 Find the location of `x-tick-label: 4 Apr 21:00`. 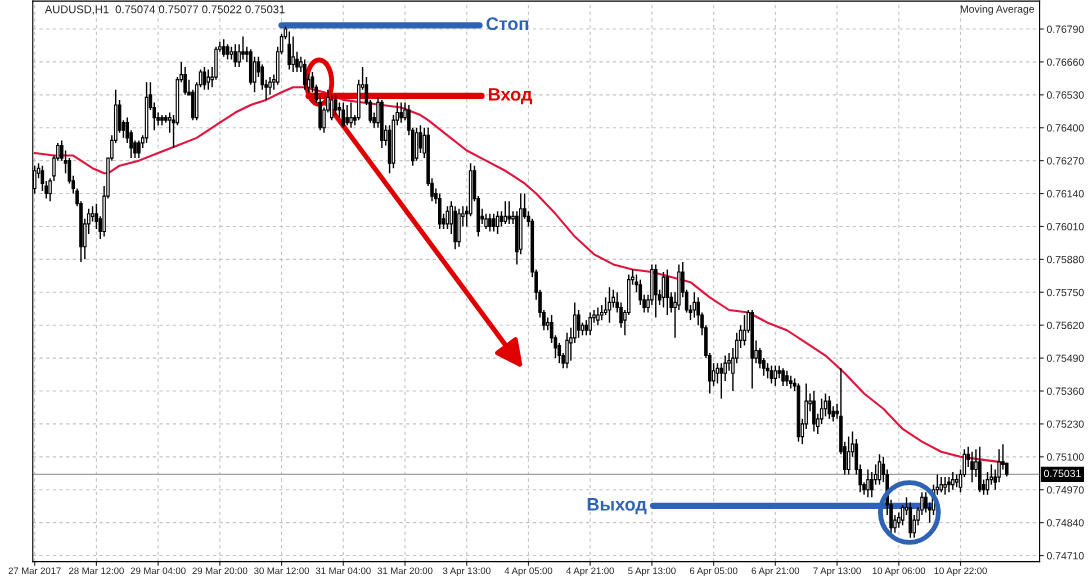

x-tick-label: 4 Apr 21:00 is located at coordinates (590, 571).